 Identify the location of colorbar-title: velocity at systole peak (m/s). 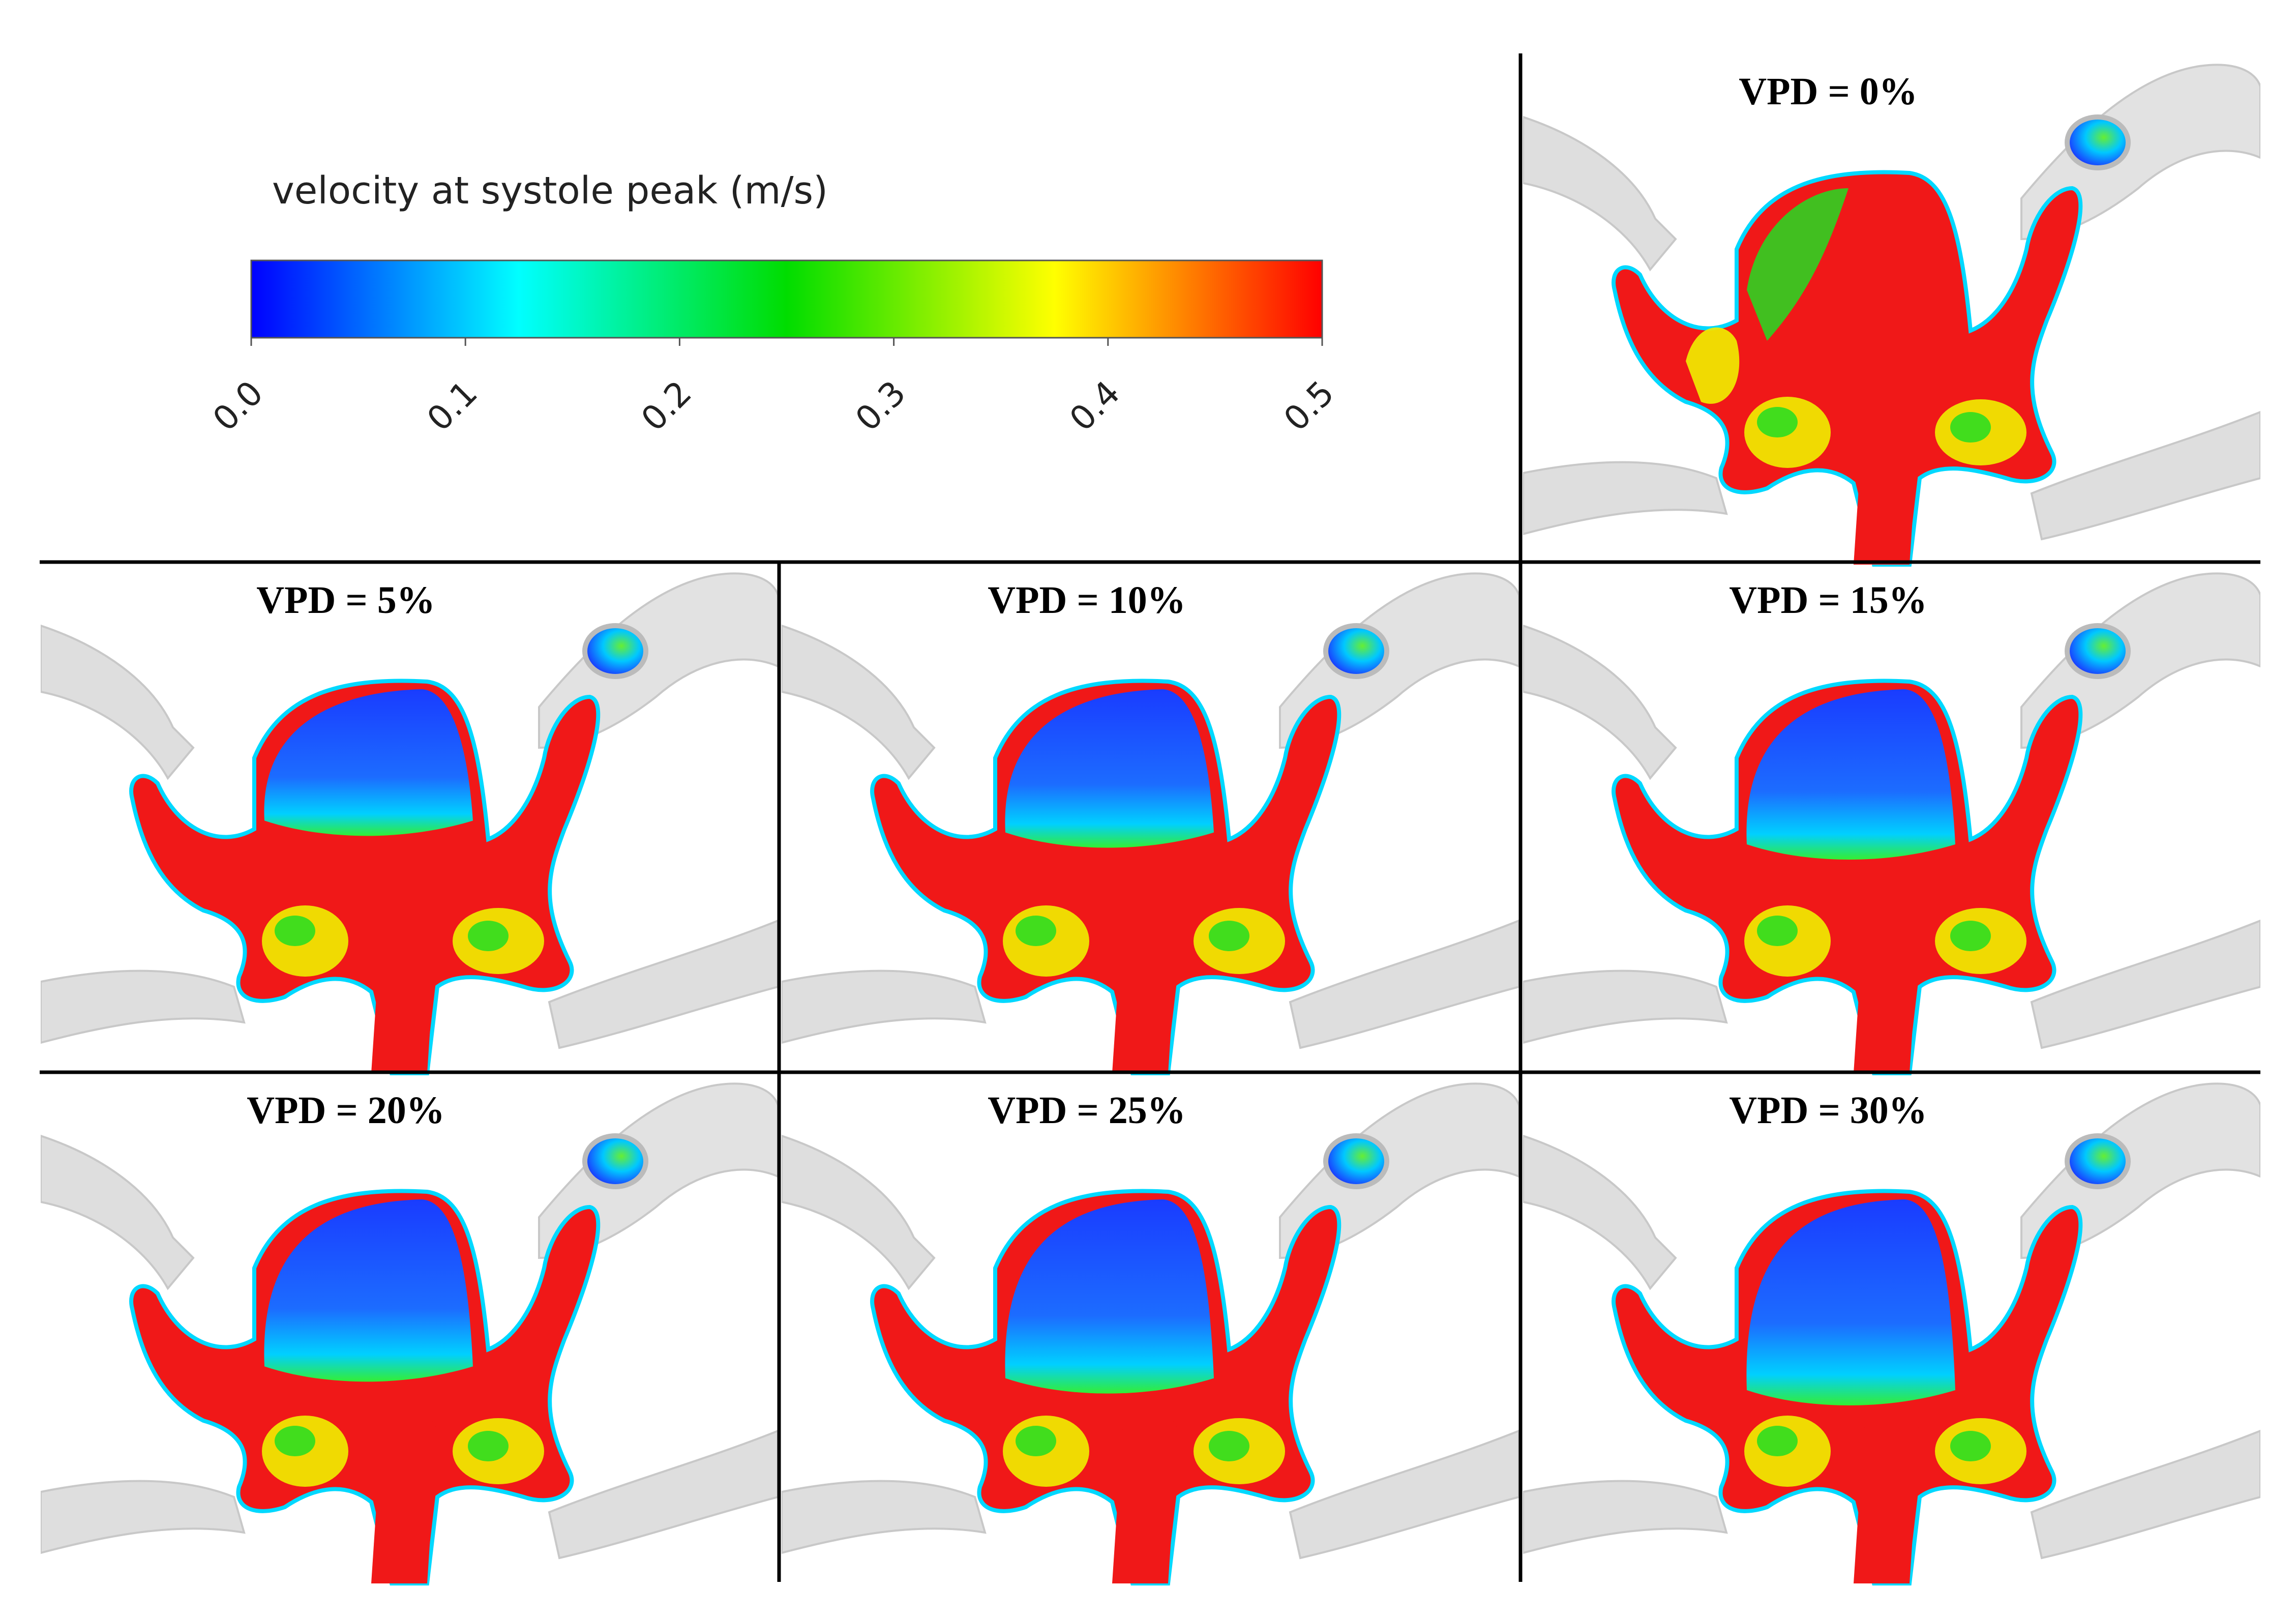
(550, 191).